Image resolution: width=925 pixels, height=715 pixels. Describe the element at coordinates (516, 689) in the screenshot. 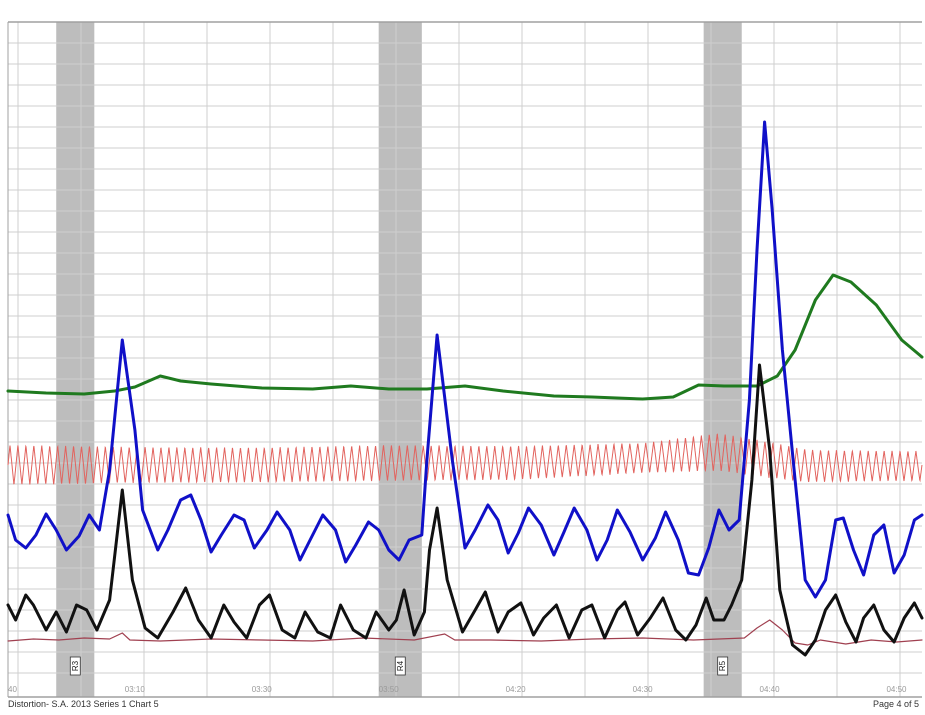

I see `time-tick-label: 04:20` at that location.